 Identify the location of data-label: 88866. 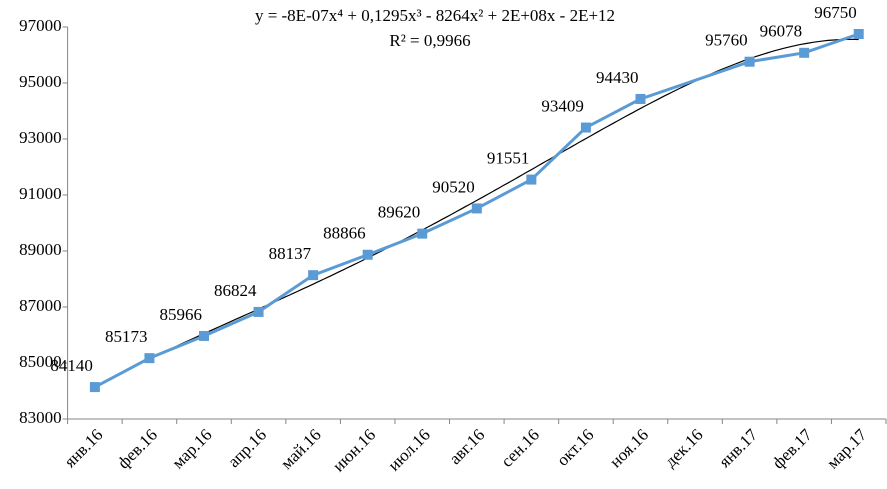
(344, 233).